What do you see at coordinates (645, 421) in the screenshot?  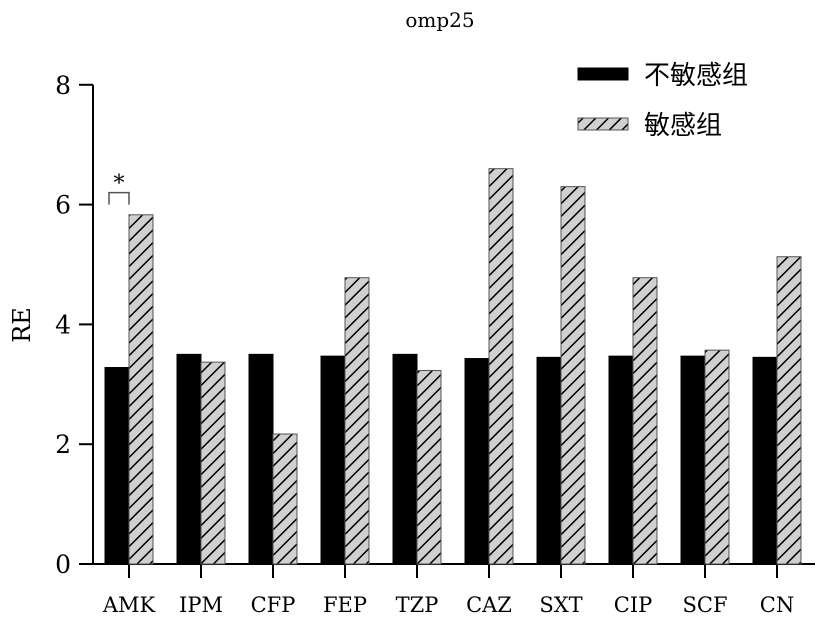 I see `bar-cip-sensitive` at bounding box center [645, 421].